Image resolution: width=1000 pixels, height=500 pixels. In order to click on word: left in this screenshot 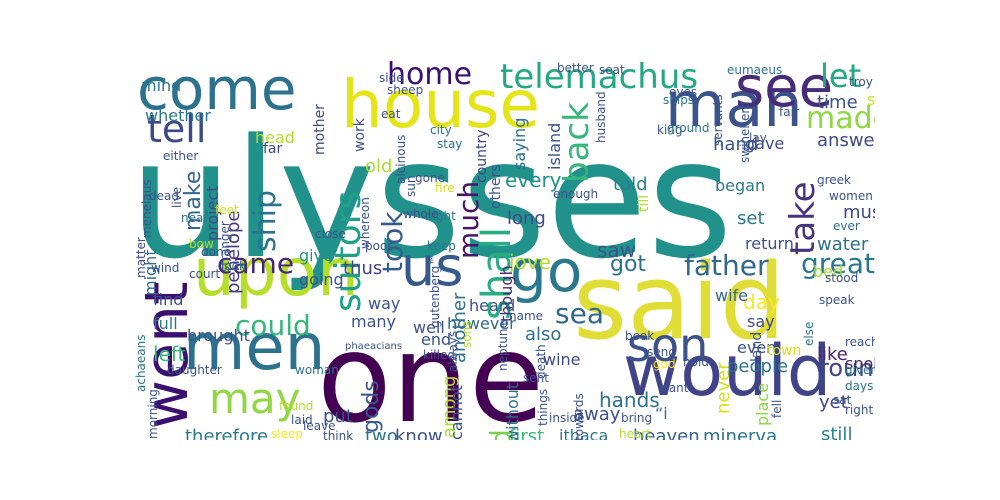, I will do `click(169, 354)`.